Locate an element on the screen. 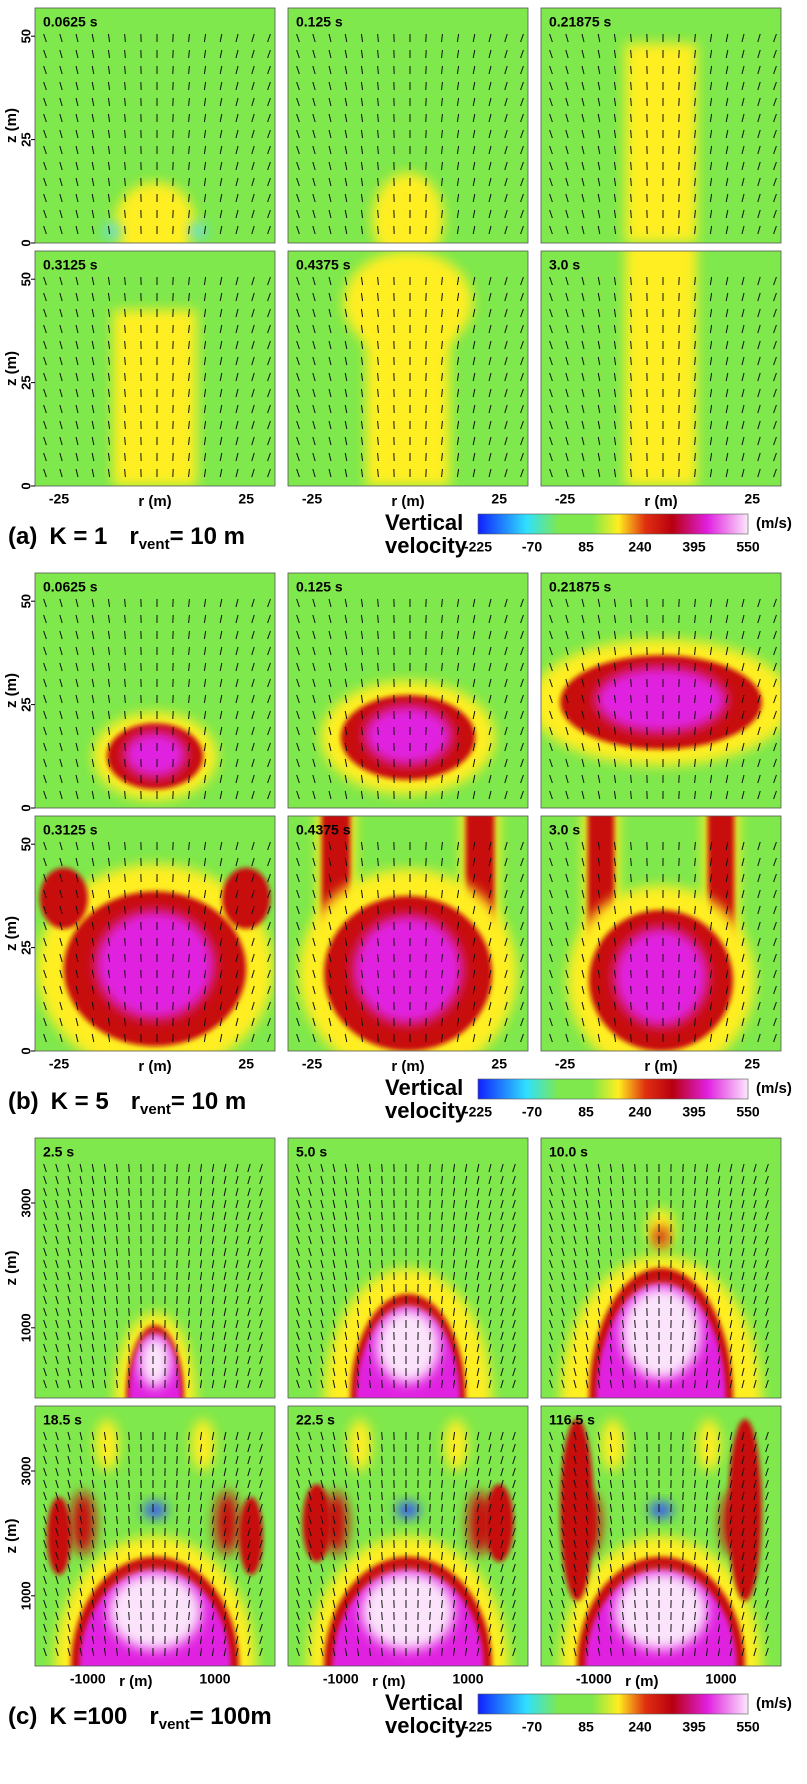  r-tick-label: 1000 is located at coordinates (467, 1679).